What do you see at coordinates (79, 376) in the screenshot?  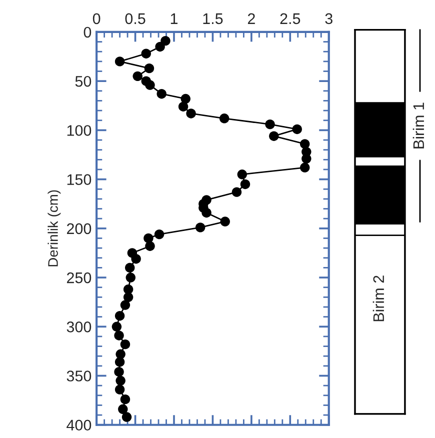 I see `y-tick-label: 350` at bounding box center [79, 376].